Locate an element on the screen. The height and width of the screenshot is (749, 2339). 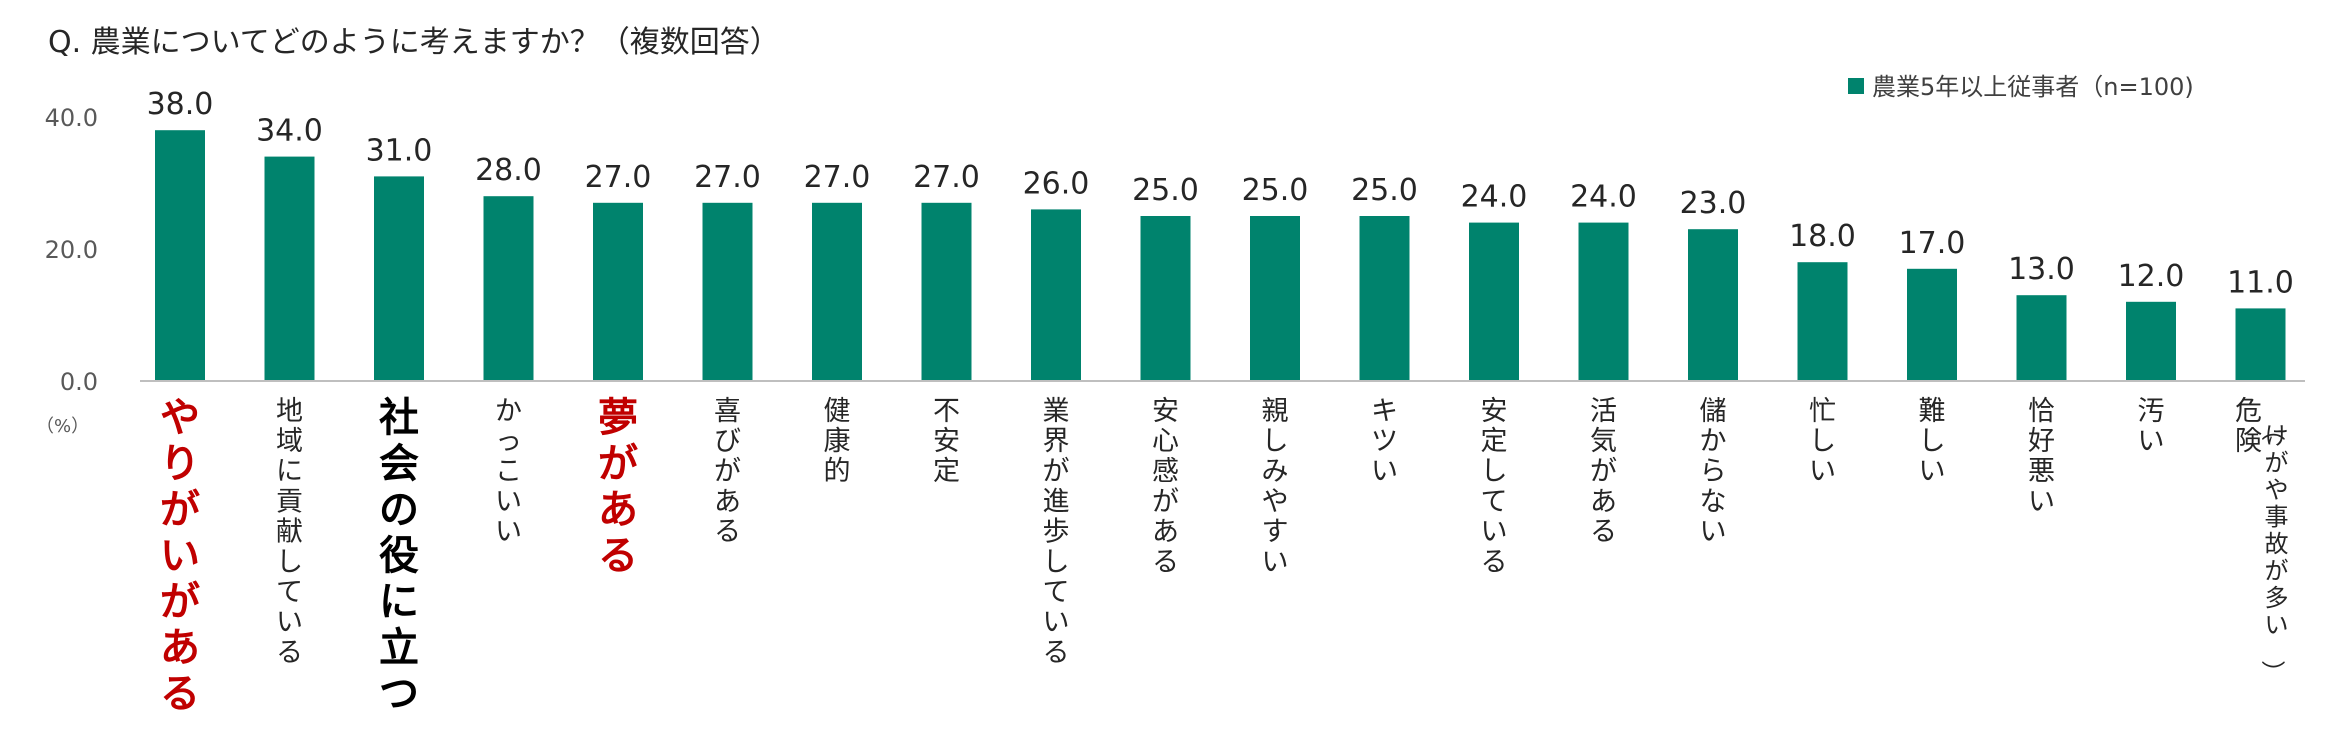
x-tick-label: やりがいがある is located at coordinates (180, 556).